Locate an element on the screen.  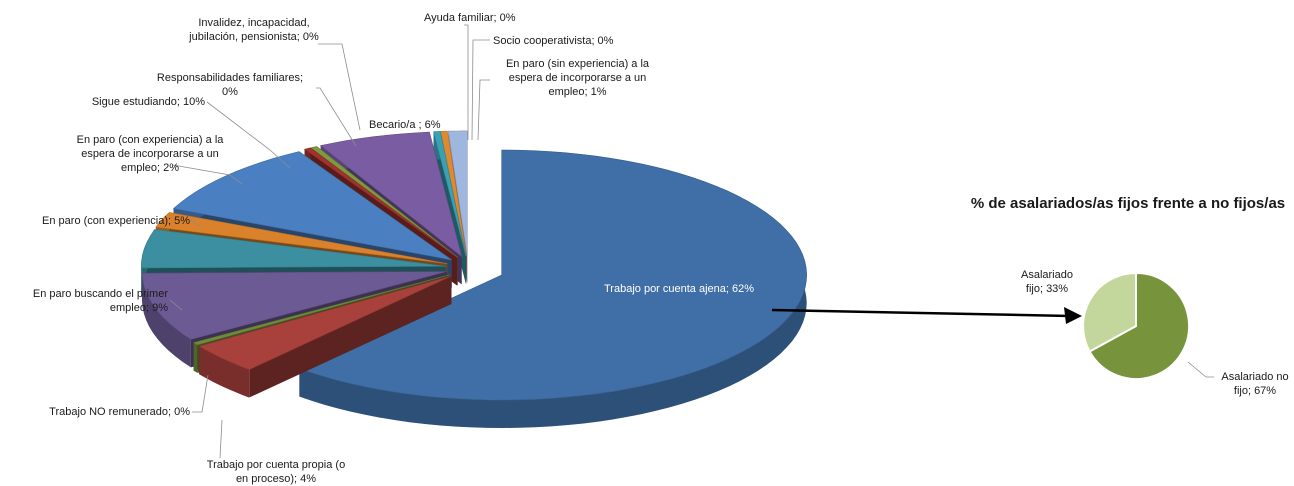
label-paro-experiencia: En paro (con experiencia); 5% is located at coordinates (116, 221).